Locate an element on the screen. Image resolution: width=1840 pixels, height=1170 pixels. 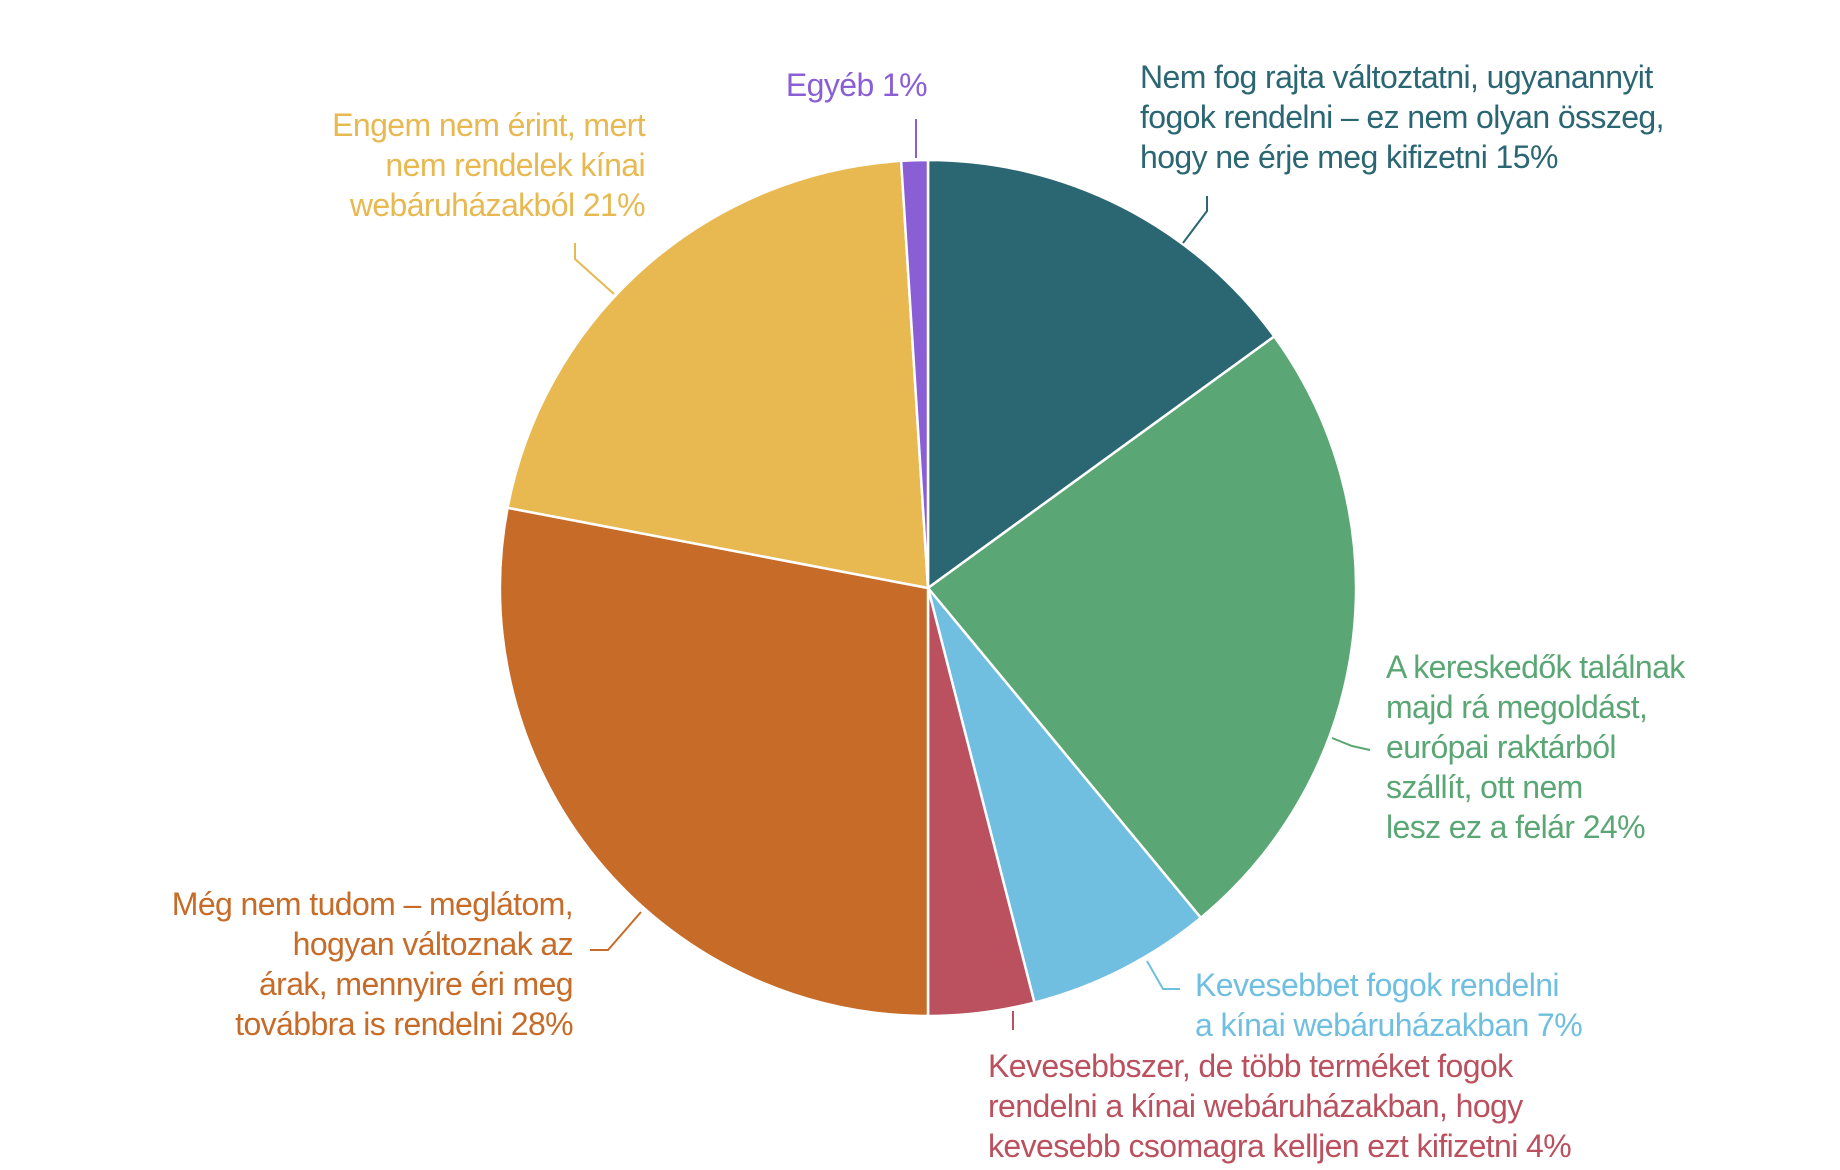
slice-label: Egyéb 1% is located at coordinates (856, 85).